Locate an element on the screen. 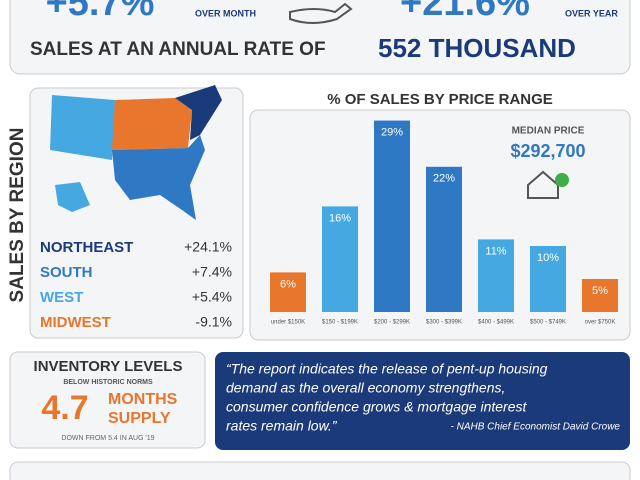  year-change: +21.6% is located at coordinates (465, 12).